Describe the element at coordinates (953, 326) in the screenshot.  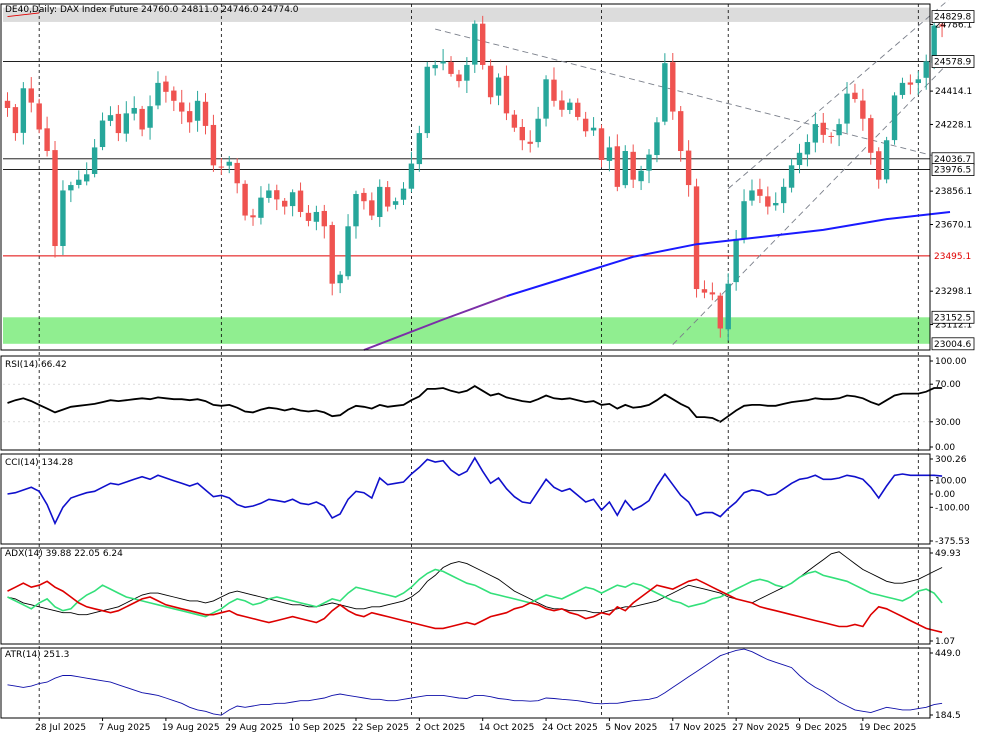
I see `price-tick: 23112.1` at that location.